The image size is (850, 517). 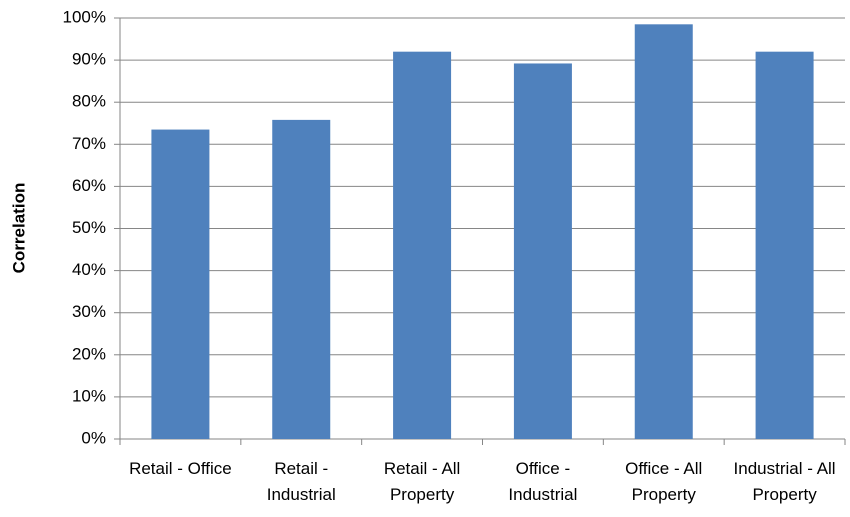 I want to click on y-axis-title: Correlation, so click(x=18, y=228).